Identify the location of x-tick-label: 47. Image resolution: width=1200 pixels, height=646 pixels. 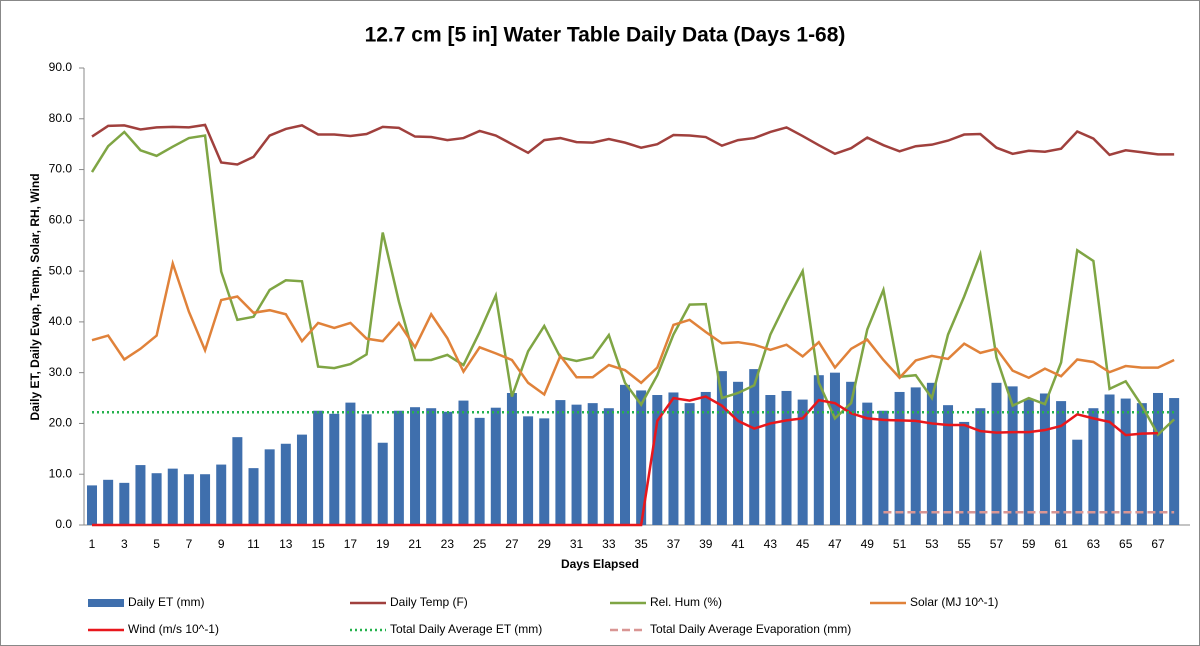
(835, 544).